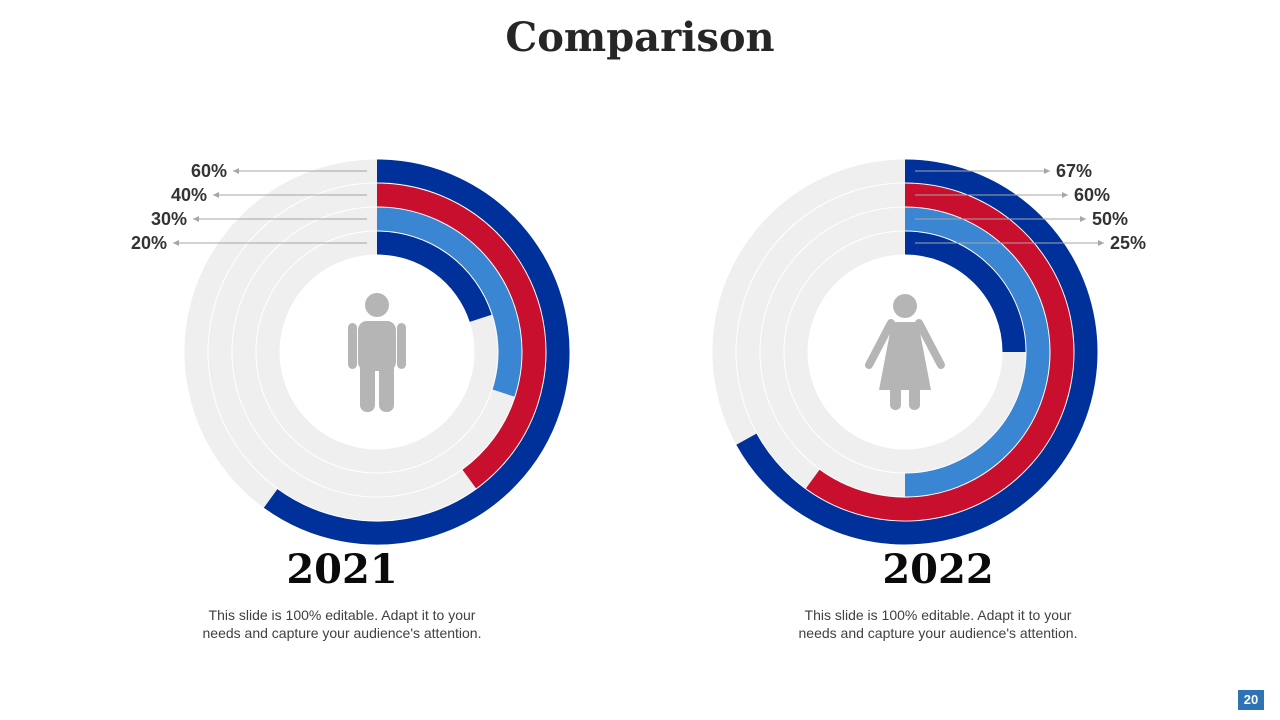  What do you see at coordinates (1251, 700) in the screenshot?
I see `page-number-badge: 20` at bounding box center [1251, 700].